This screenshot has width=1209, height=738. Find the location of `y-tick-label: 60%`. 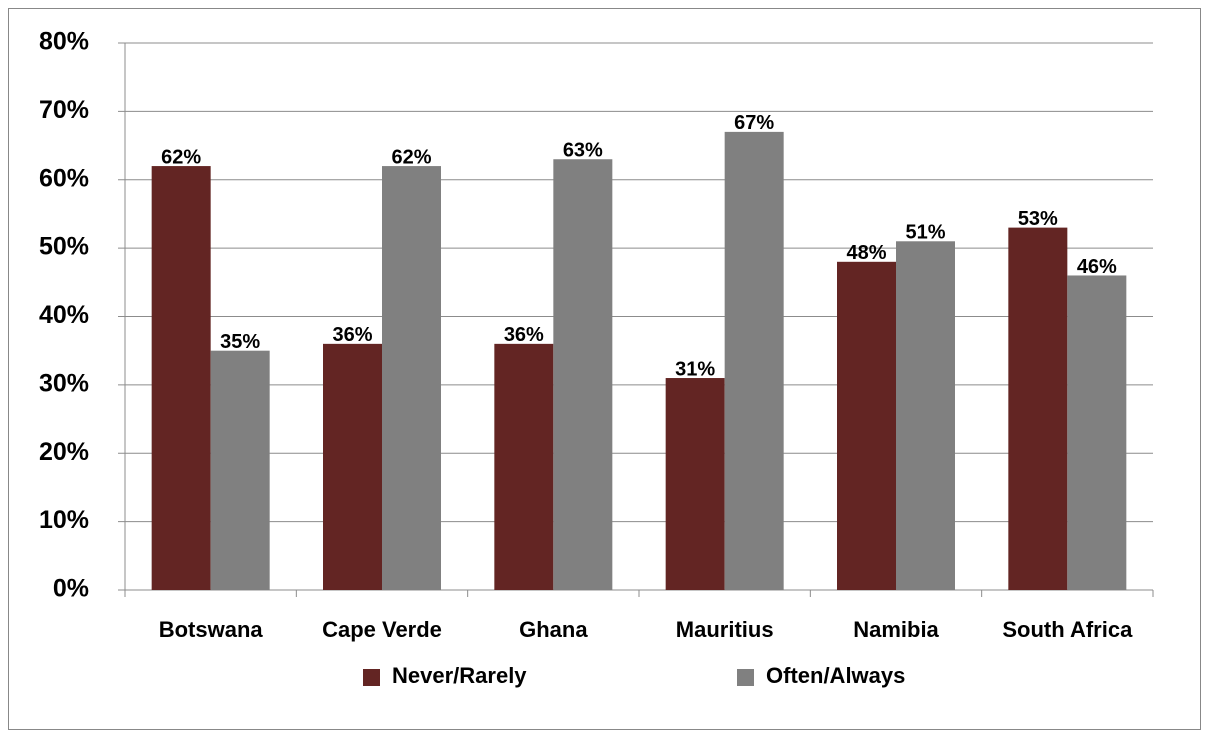

y-tick-label: 60% is located at coordinates (64, 178).